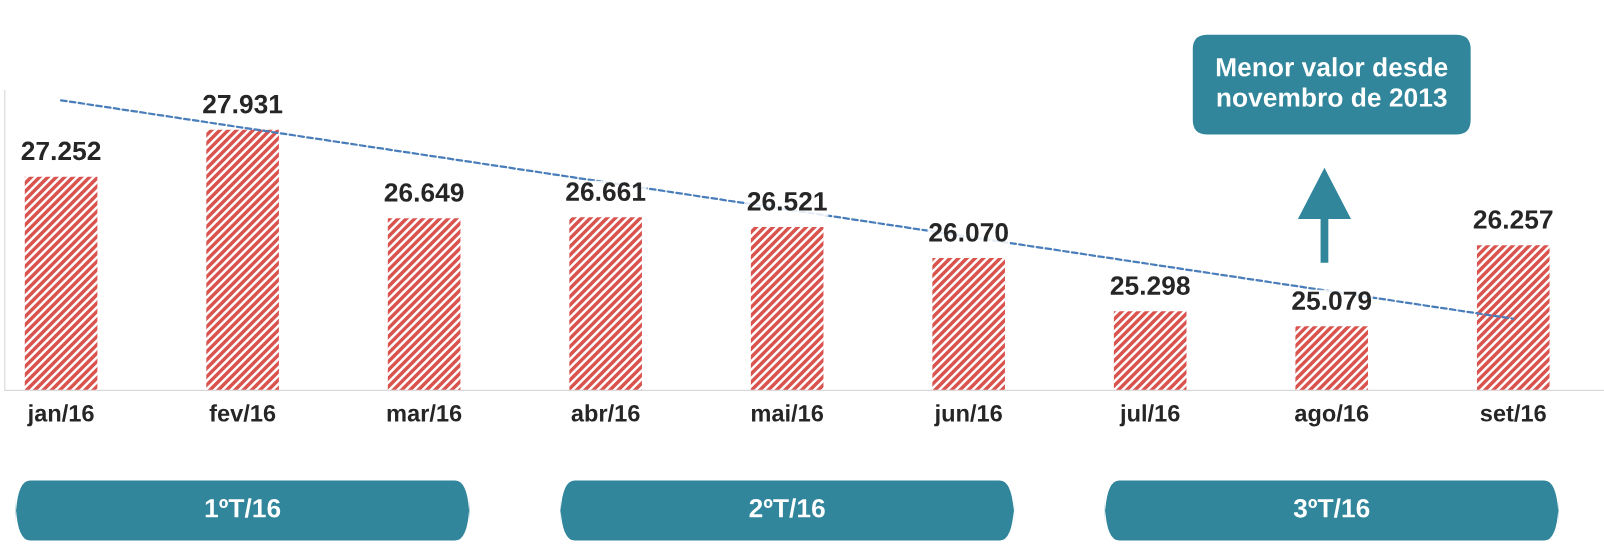 The width and height of the screenshot is (1604, 546). What do you see at coordinates (1149, 415) in the screenshot?
I see `x-tick-label: jul/16` at bounding box center [1149, 415].